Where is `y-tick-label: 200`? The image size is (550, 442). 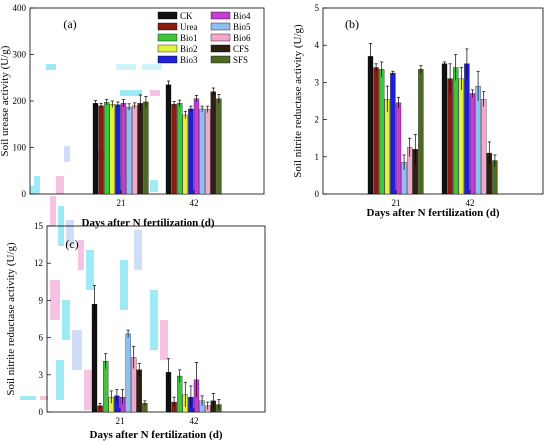 y-tick-label: 200 is located at coordinates (20, 101).